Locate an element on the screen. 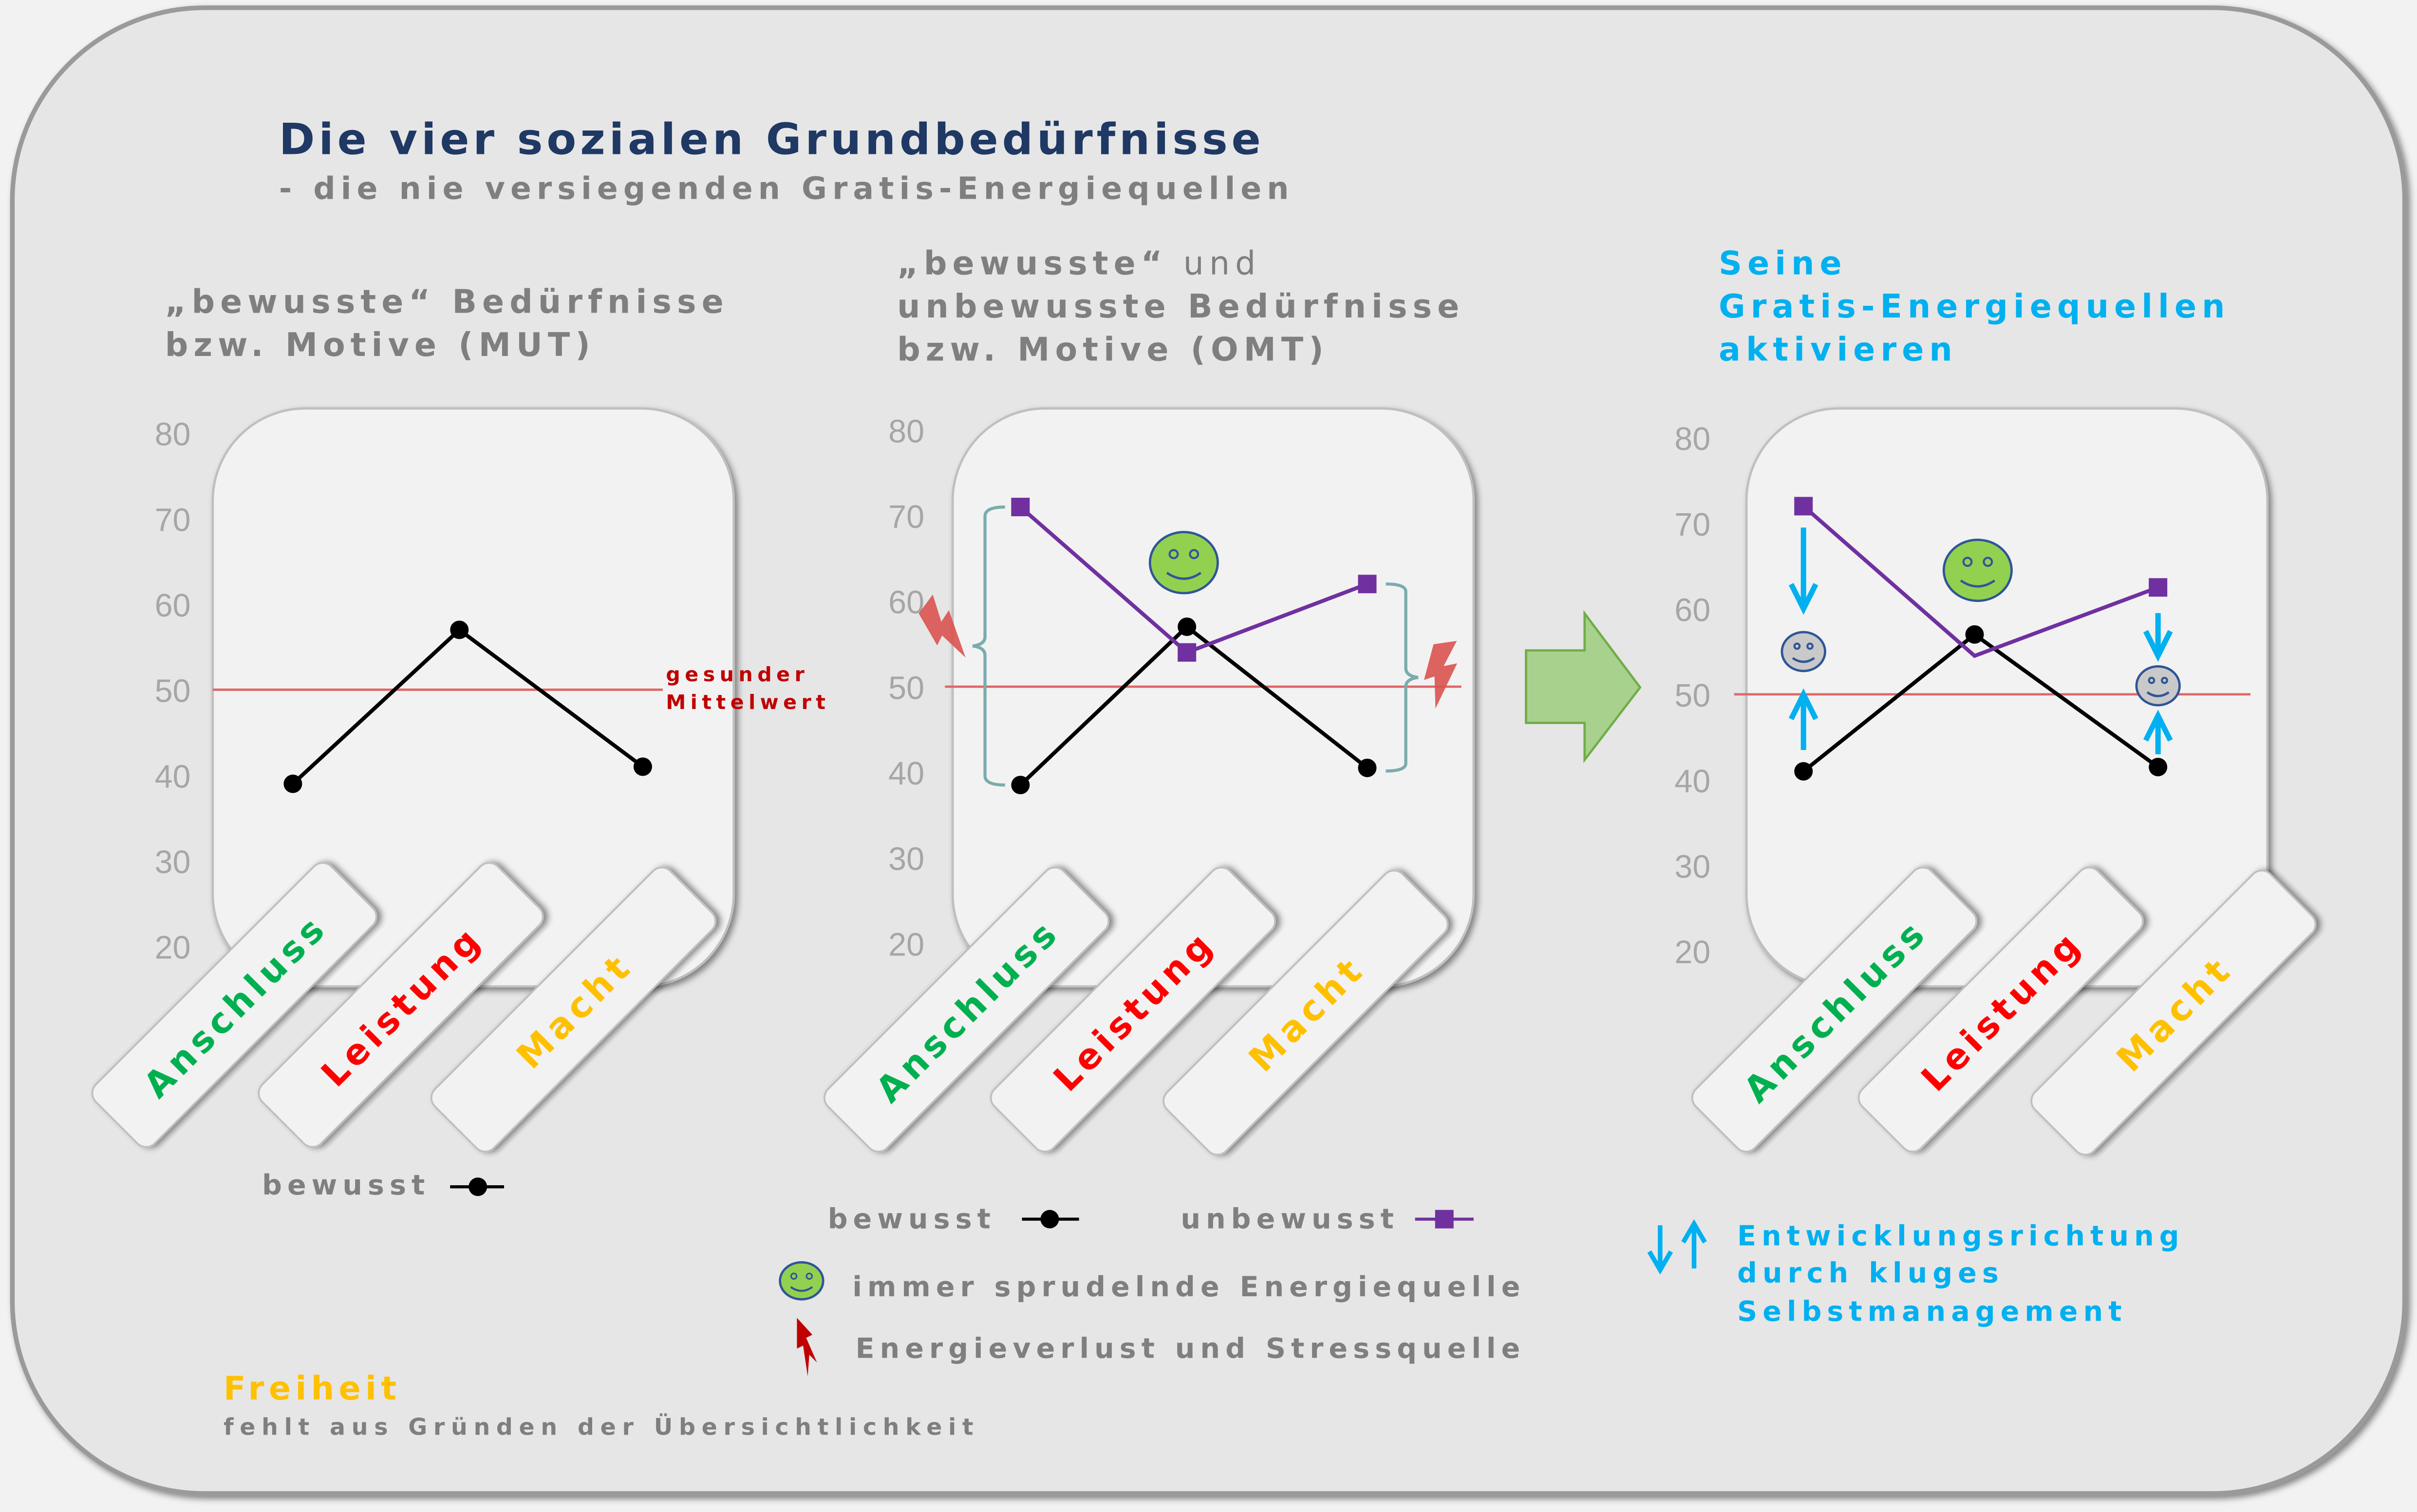 This screenshot has height=1512, width=2417. chart3-unbewusst-point-anschluss is located at coordinates (1804, 506).